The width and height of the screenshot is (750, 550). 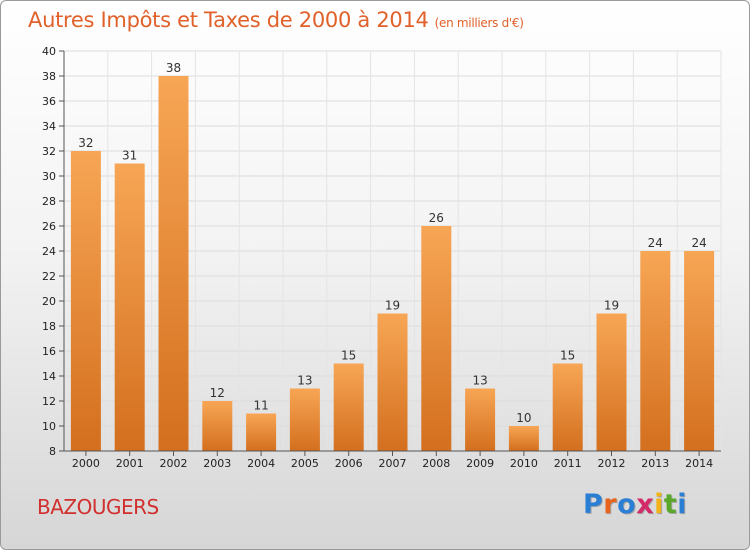 What do you see at coordinates (348, 407) in the screenshot?
I see `bar-2006` at bounding box center [348, 407].